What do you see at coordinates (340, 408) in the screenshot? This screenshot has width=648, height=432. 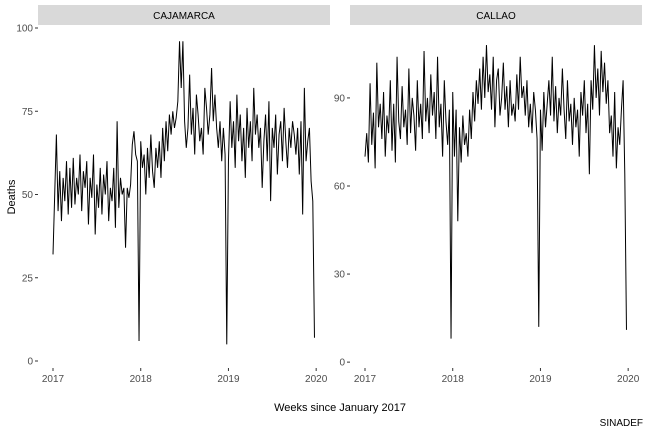 I see `x-axis-label: Weeks since January 2017` at bounding box center [340, 408].